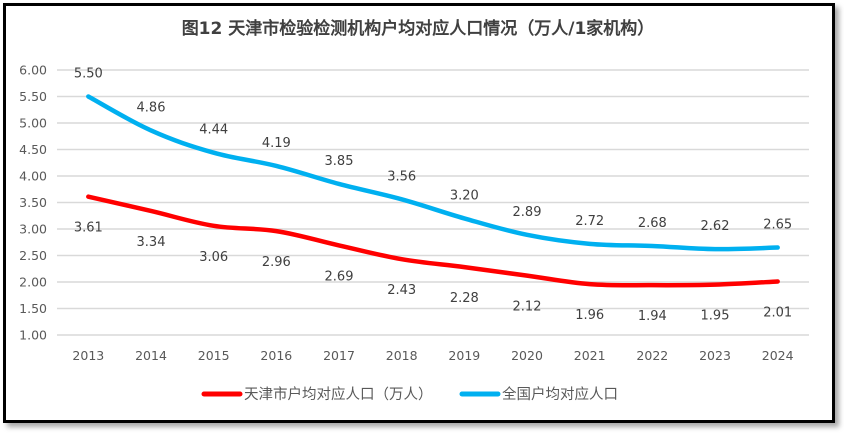  What do you see at coordinates (33, 308) in the screenshot?
I see `y-tick-label: 1.50` at bounding box center [33, 308].